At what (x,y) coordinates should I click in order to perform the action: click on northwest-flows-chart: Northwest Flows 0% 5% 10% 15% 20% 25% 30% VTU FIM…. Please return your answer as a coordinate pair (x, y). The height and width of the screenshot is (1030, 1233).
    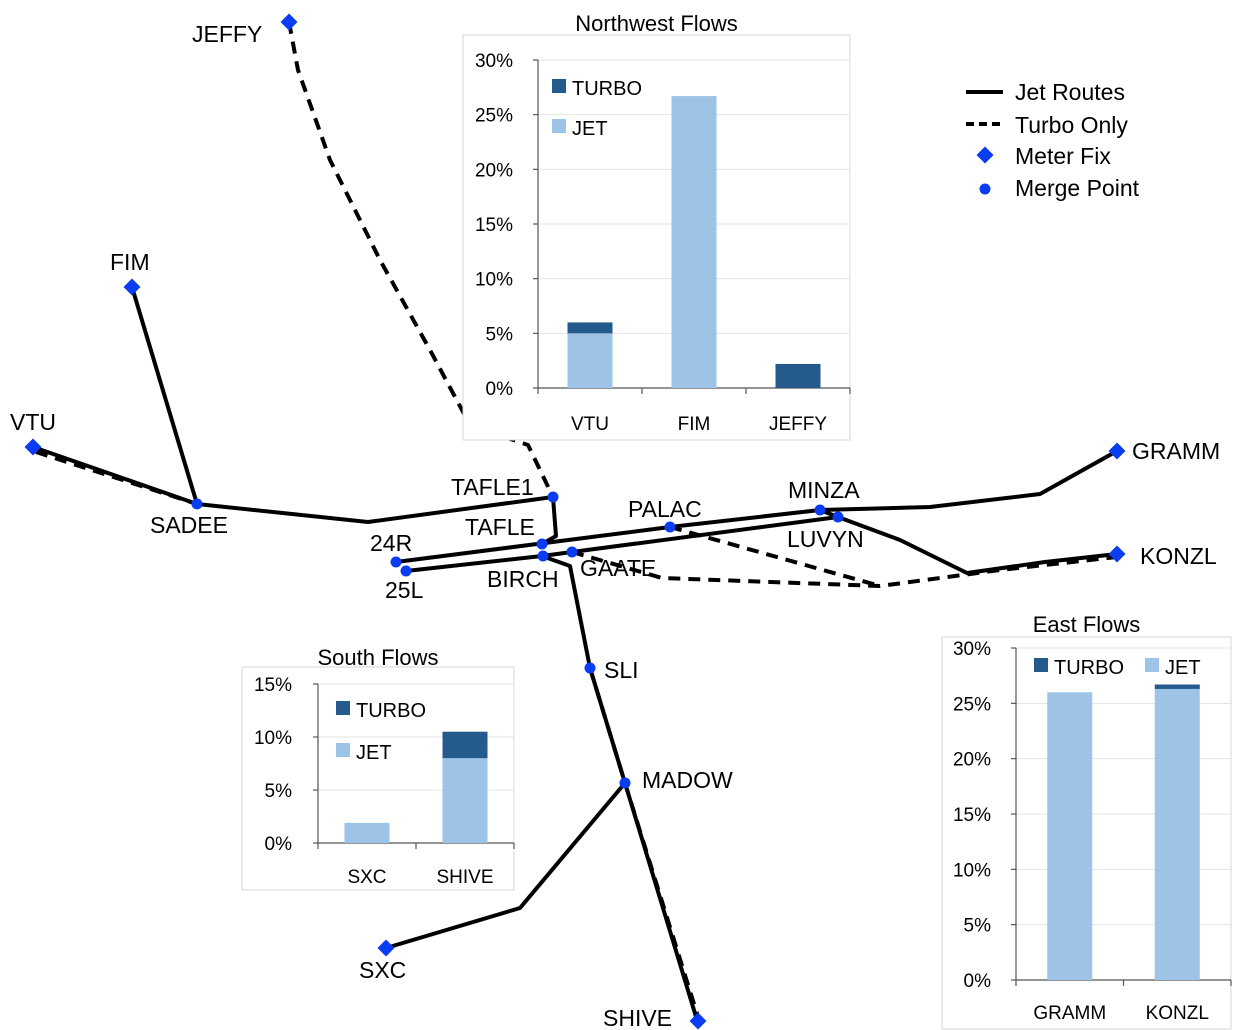
    Looking at the image, I should click on (656, 226).